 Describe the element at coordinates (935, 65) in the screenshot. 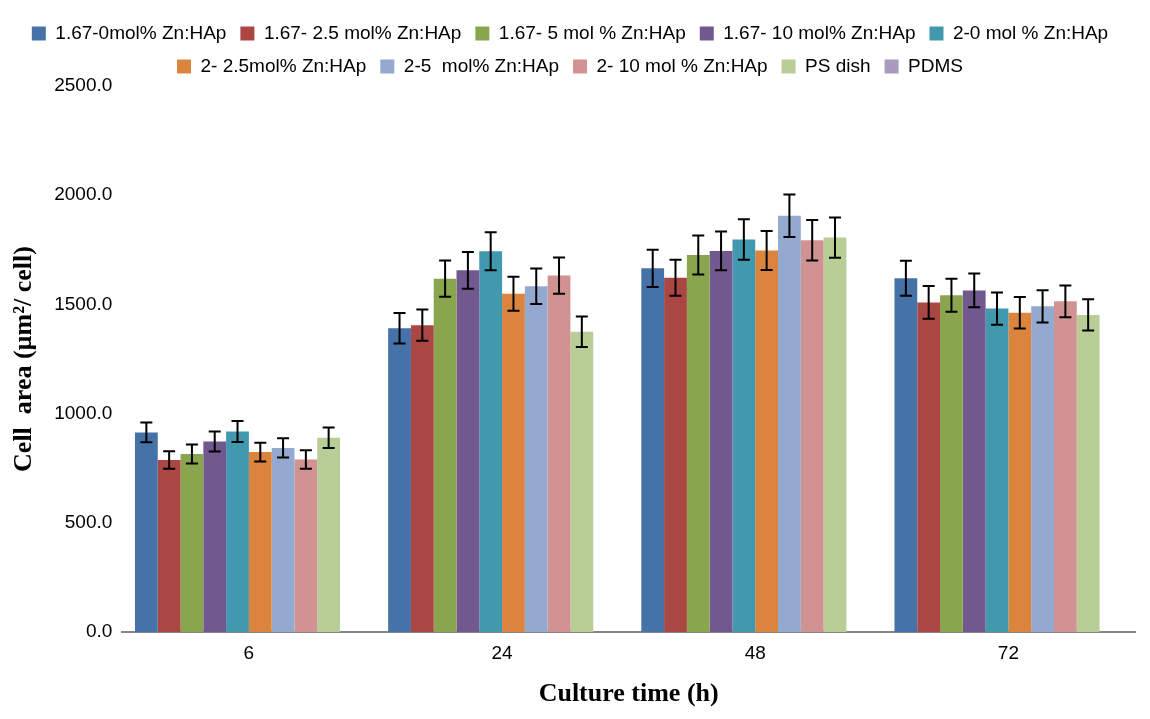

I see `legend-label: PDMS` at that location.